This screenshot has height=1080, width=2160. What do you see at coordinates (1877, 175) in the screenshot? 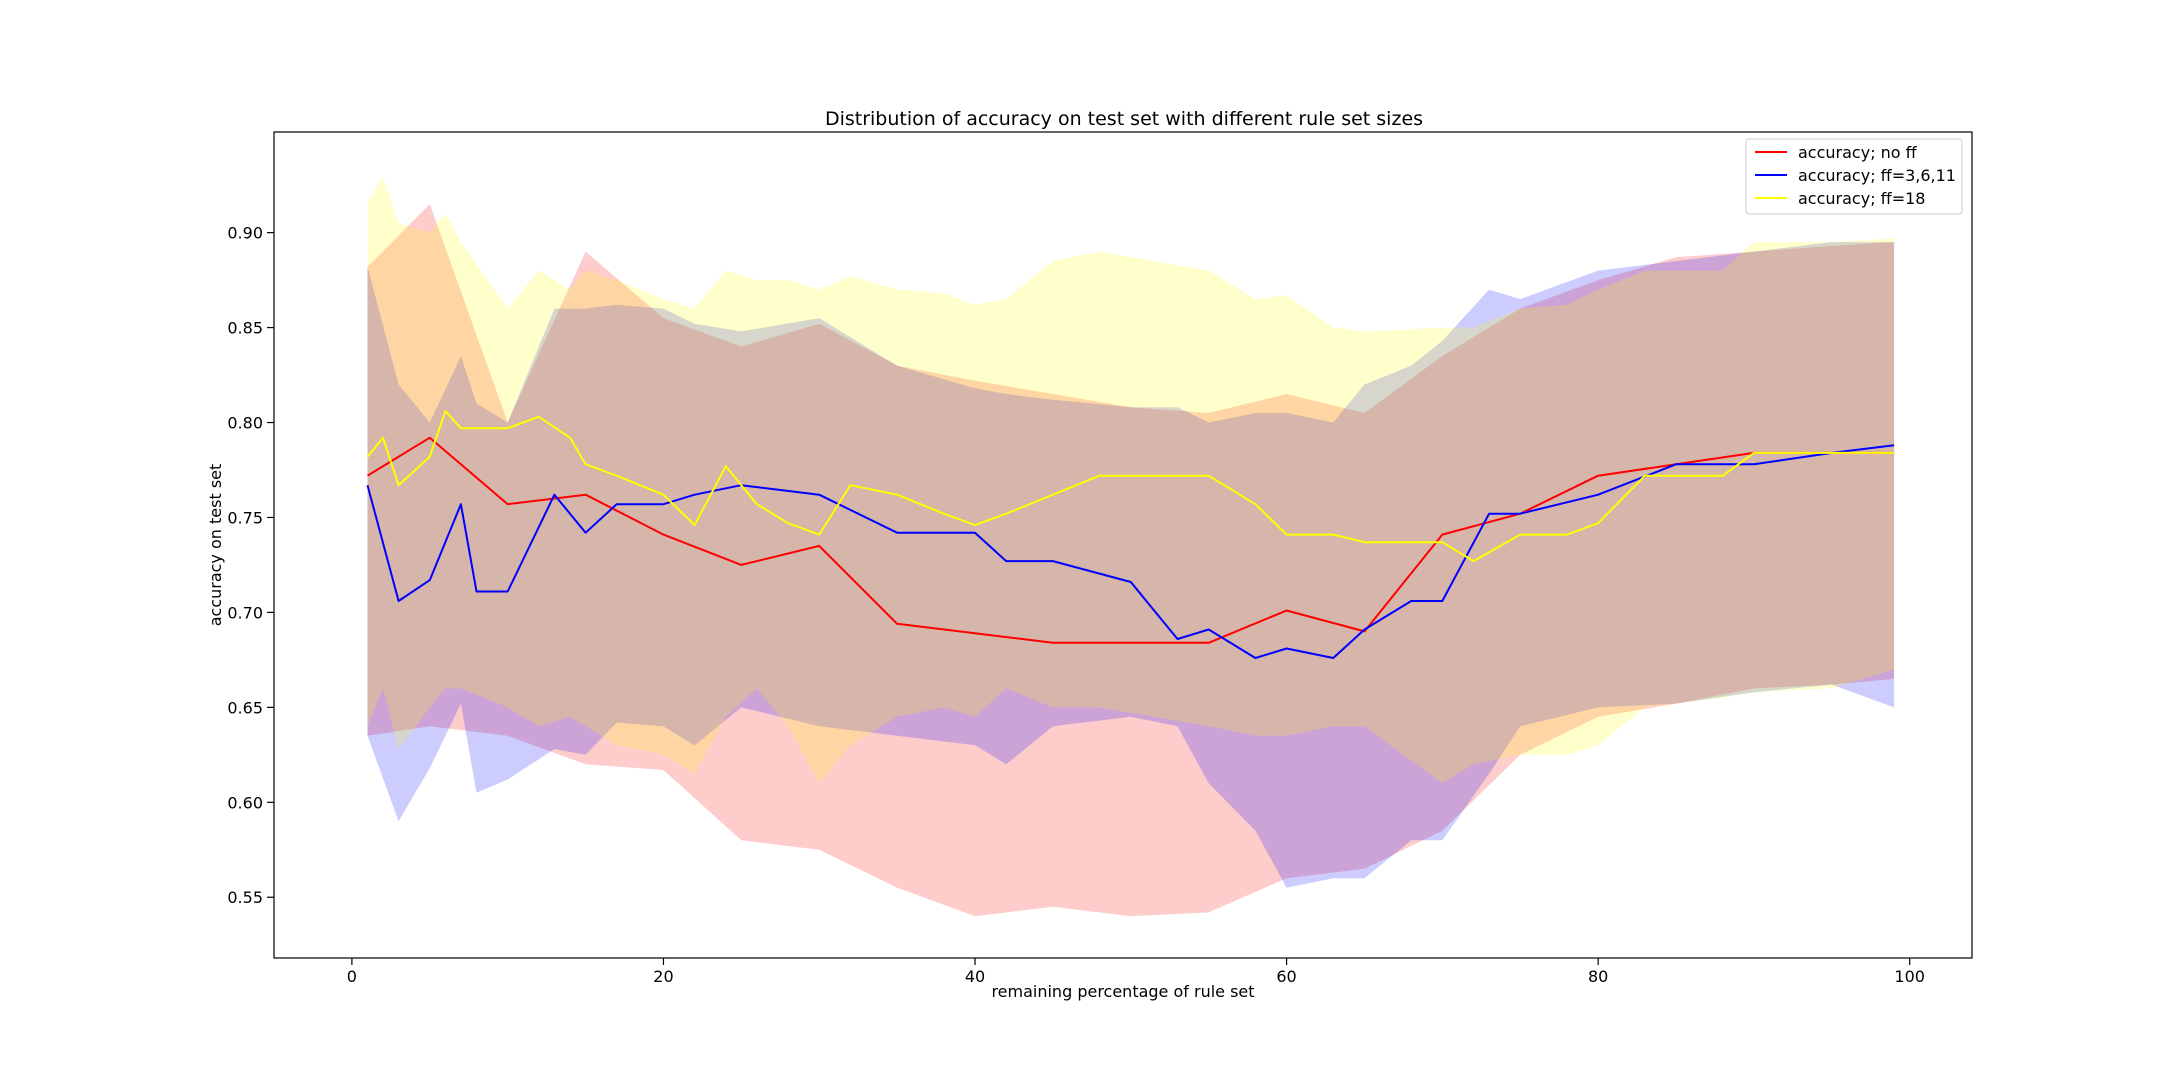
I see `legend-label-2: accuracy; ff=3,6,11` at bounding box center [1877, 175].